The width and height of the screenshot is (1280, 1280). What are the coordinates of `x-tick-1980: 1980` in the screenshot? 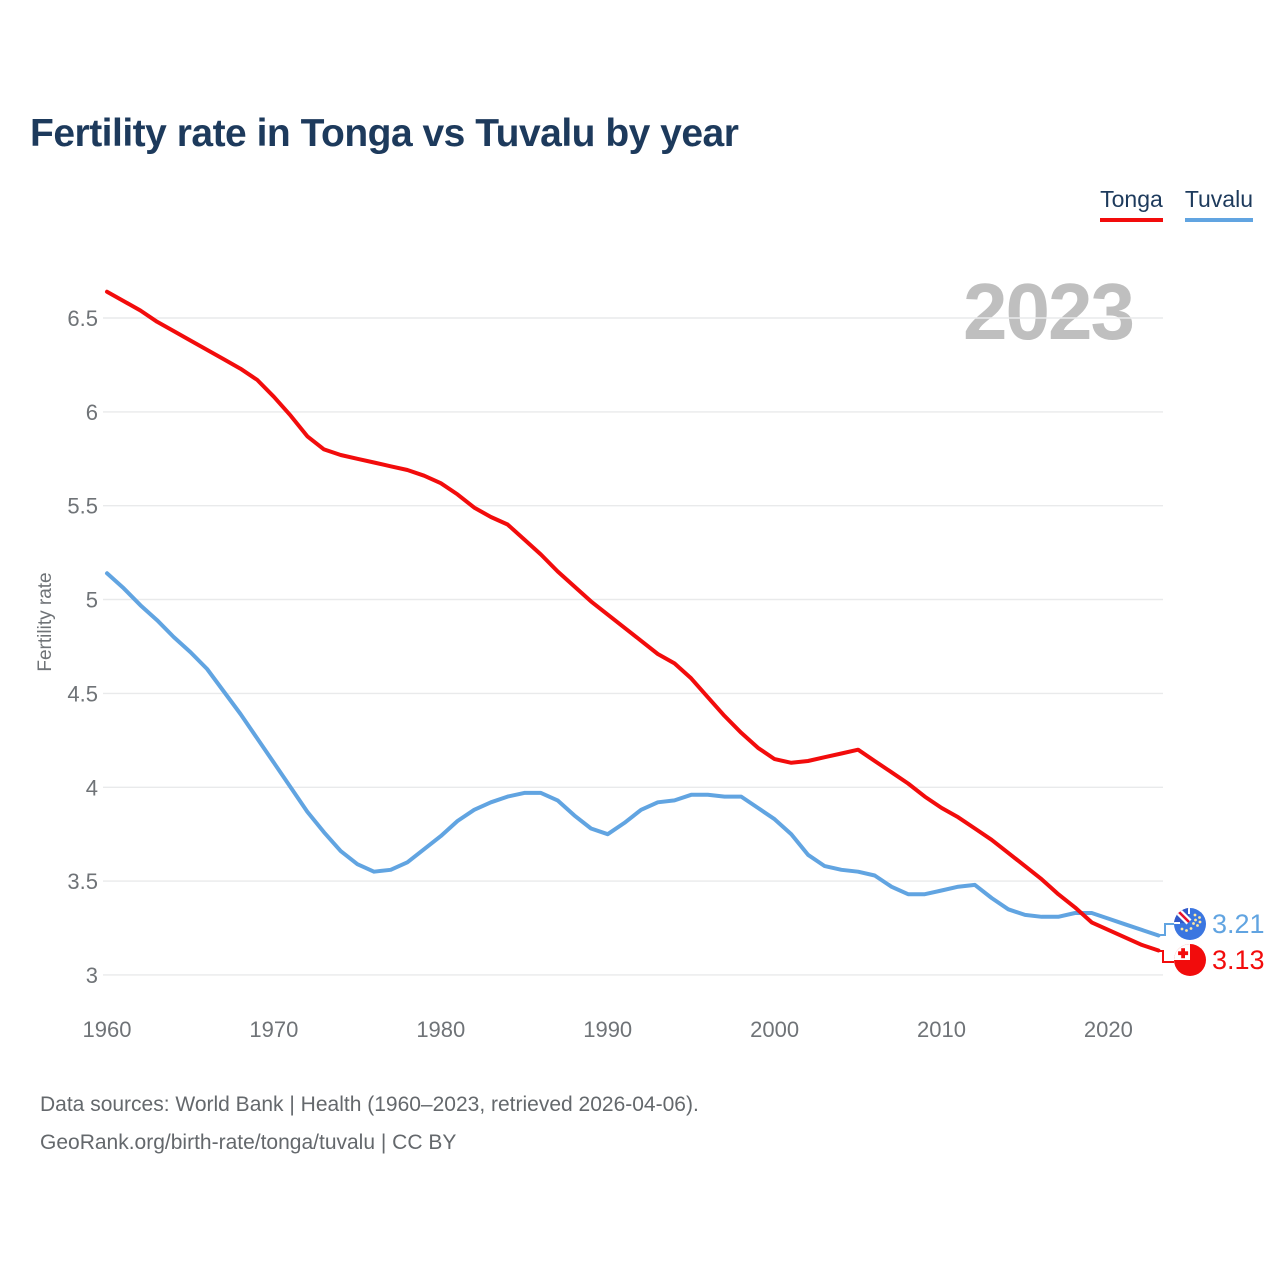 It's located at (440, 1029).